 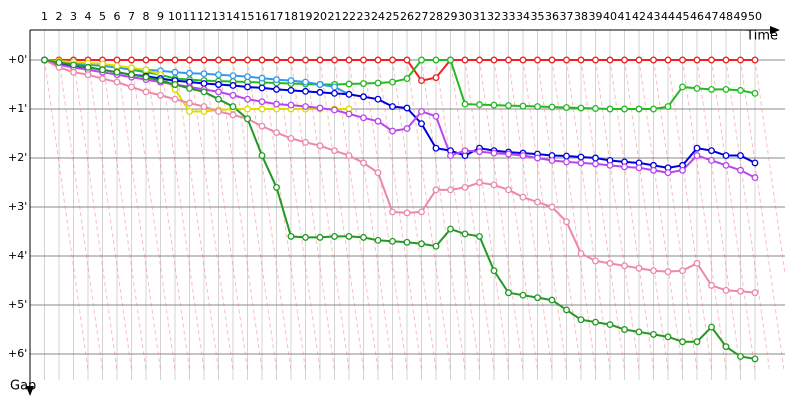 I want to click on x-tick-label: 38, so click(x=581, y=16).